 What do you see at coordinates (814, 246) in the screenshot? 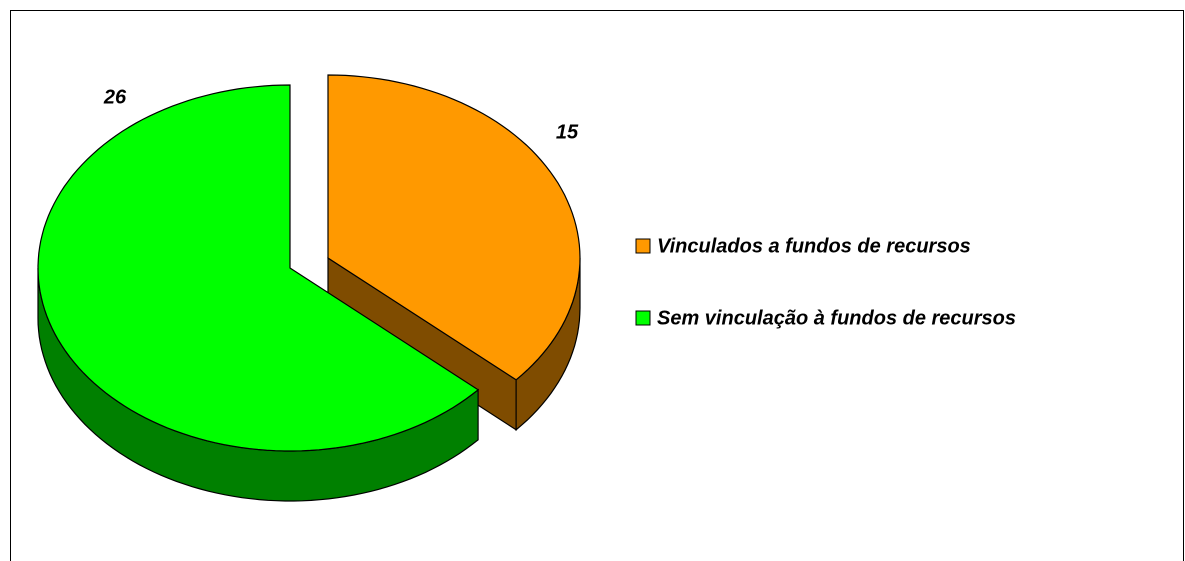
I see `legend-label: Vinculados a fundos de recursos` at bounding box center [814, 246].